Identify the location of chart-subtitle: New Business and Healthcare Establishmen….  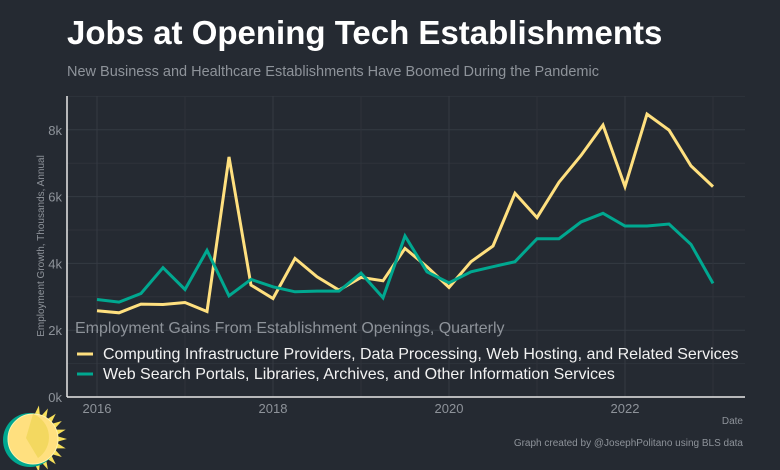
(333, 72).